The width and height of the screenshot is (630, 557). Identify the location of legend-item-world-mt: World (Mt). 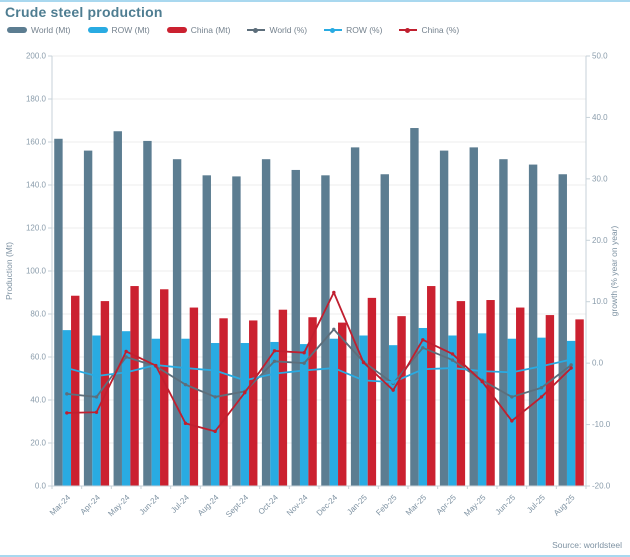
(39, 30).